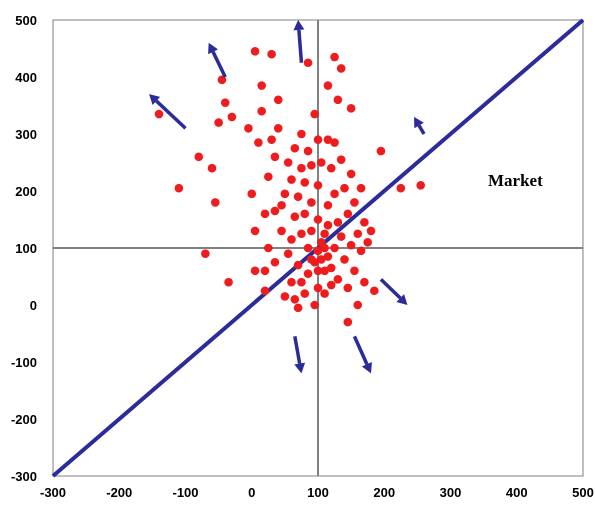 The image size is (595, 506). What do you see at coordinates (251, 492) in the screenshot?
I see `x-tick-label: 0` at bounding box center [251, 492].